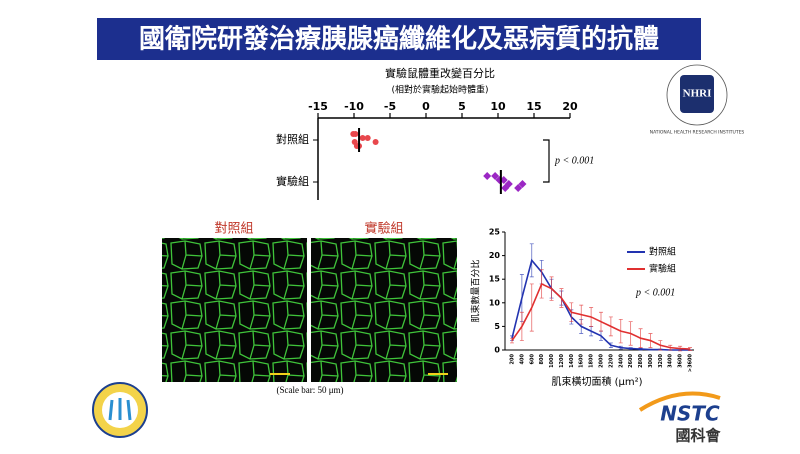 This screenshot has width=800, height=454. What do you see at coordinates (542, 358) in the screenshot?
I see `x-tick-label: 800` at bounding box center [542, 358].